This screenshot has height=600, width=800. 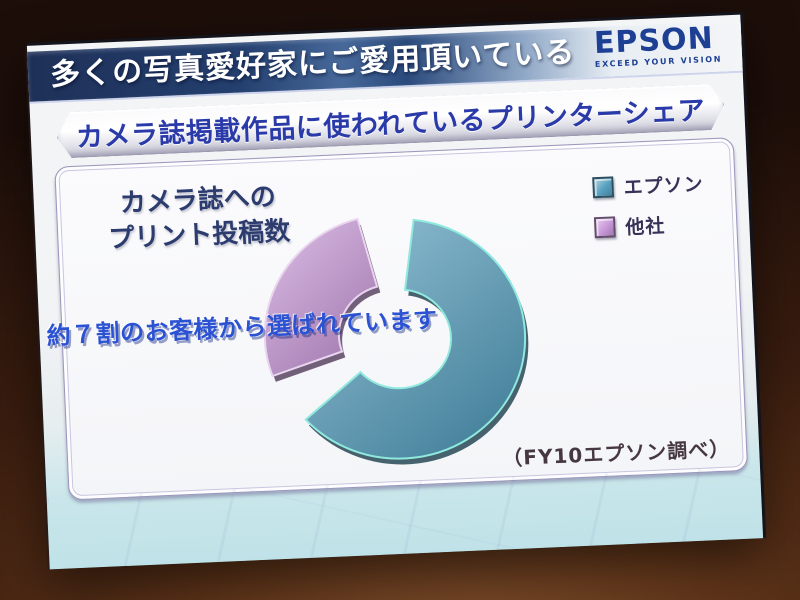 I want to click on donut-chart, so click(x=396, y=341).